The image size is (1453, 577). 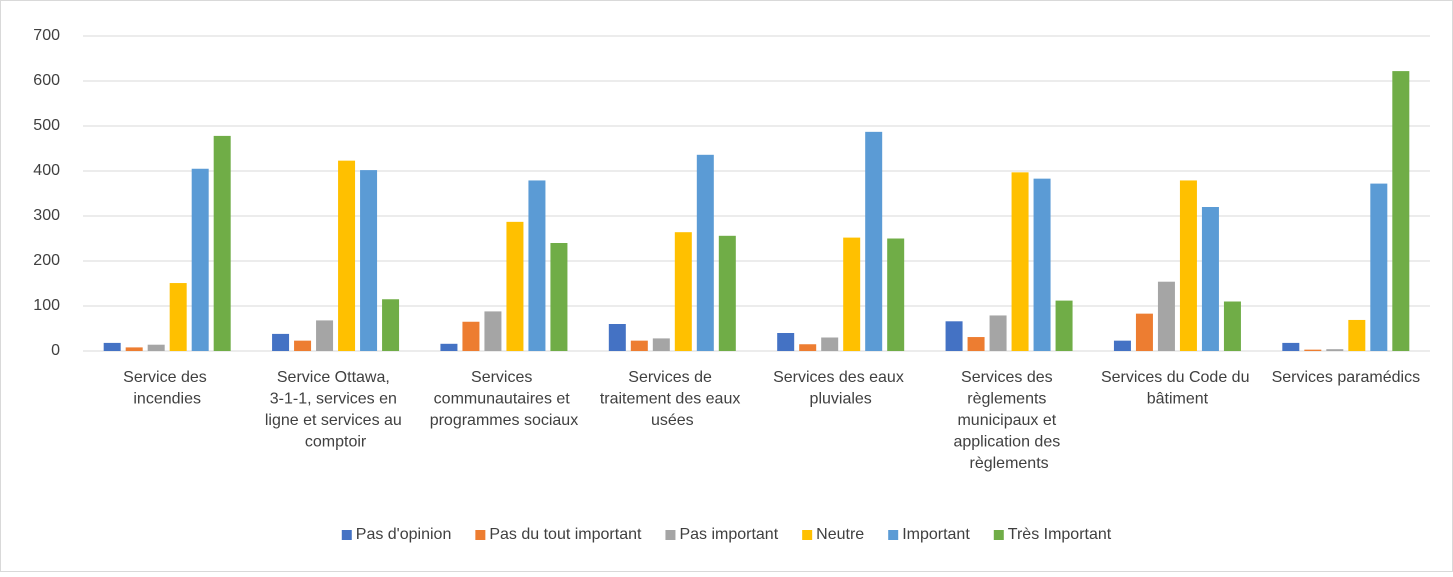 What do you see at coordinates (46, 35) in the screenshot?
I see `y-tick-label: 700` at bounding box center [46, 35].